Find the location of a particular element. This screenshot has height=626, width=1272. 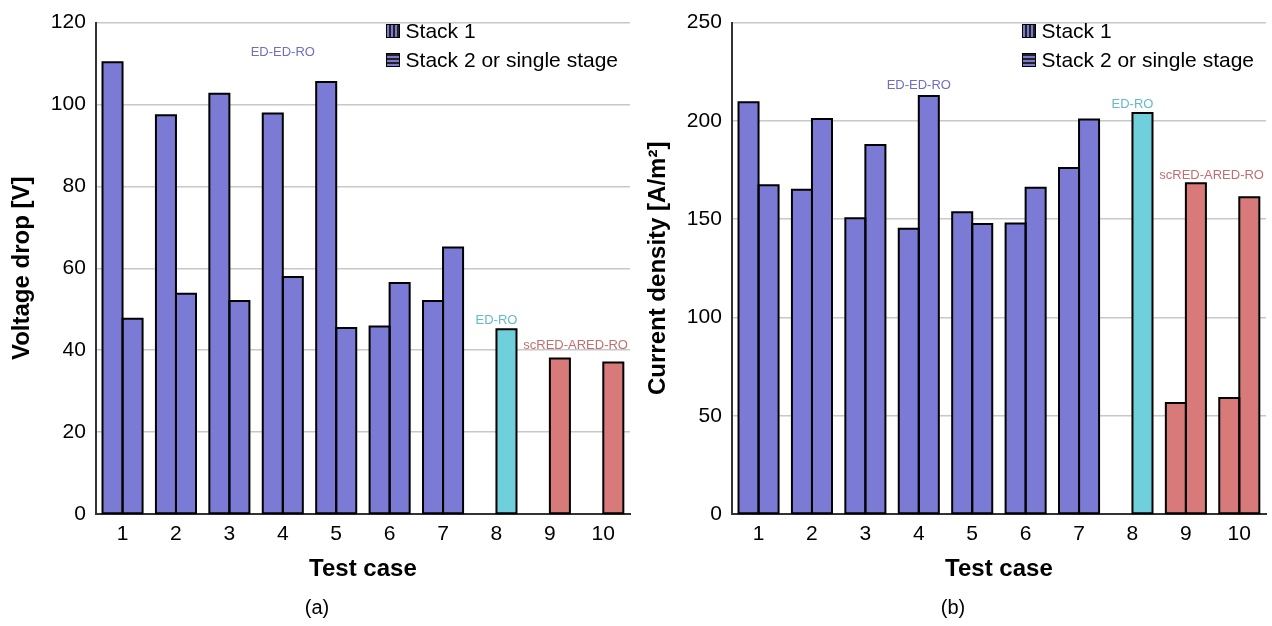

y-tick-label: 40 is located at coordinates (74, 348).